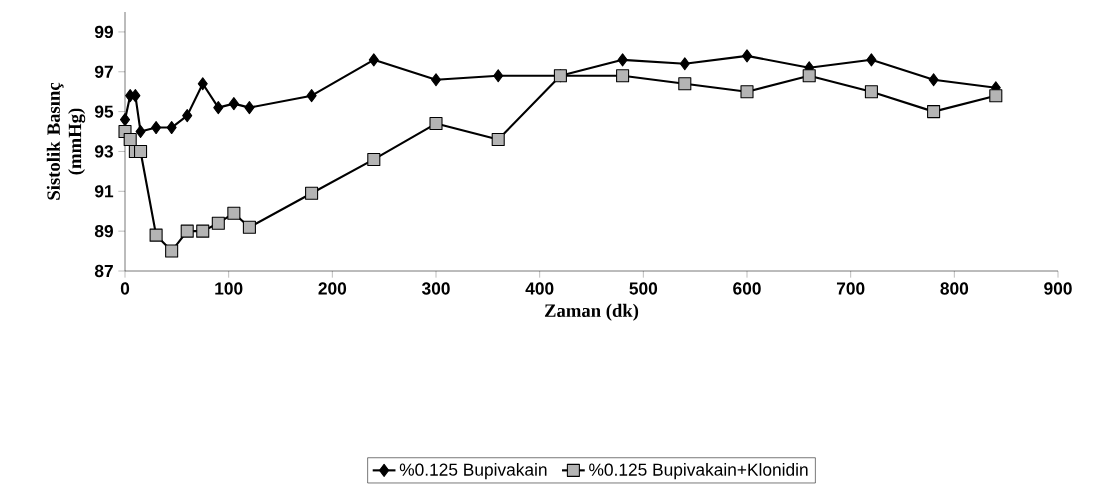 The image size is (1095, 504). Describe the element at coordinates (103, 231) in the screenshot. I see `y-tick-label: 89` at that location.